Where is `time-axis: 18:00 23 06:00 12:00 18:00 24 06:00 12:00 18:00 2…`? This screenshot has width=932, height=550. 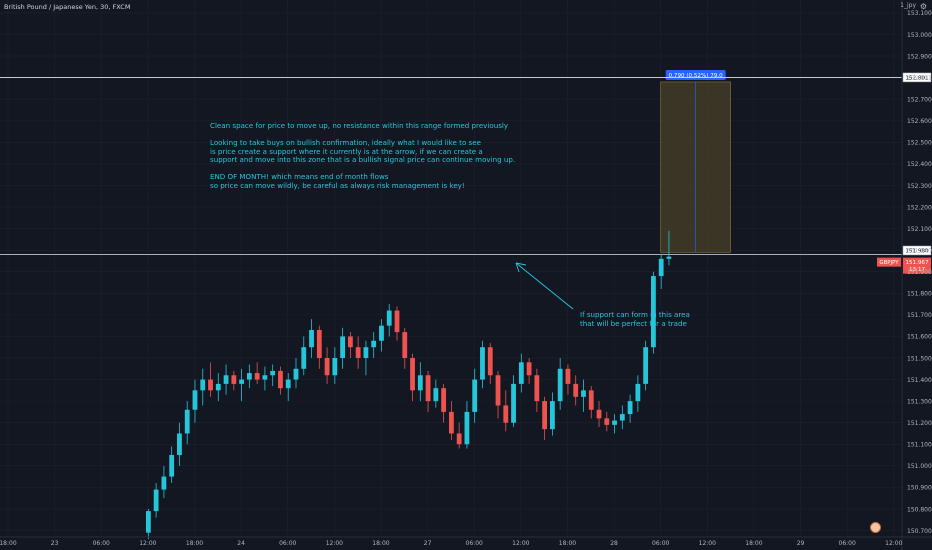 time-axis: 18:00 23 06:00 12:00 18:00 24 06:00 12:00 18:00 2… is located at coordinates (466, 541).